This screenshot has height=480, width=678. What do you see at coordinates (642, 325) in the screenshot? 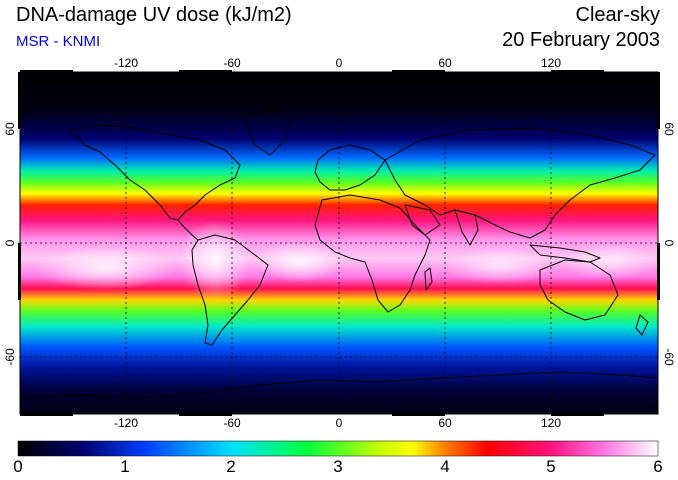
I see `coastline-new-zealand` at bounding box center [642, 325].